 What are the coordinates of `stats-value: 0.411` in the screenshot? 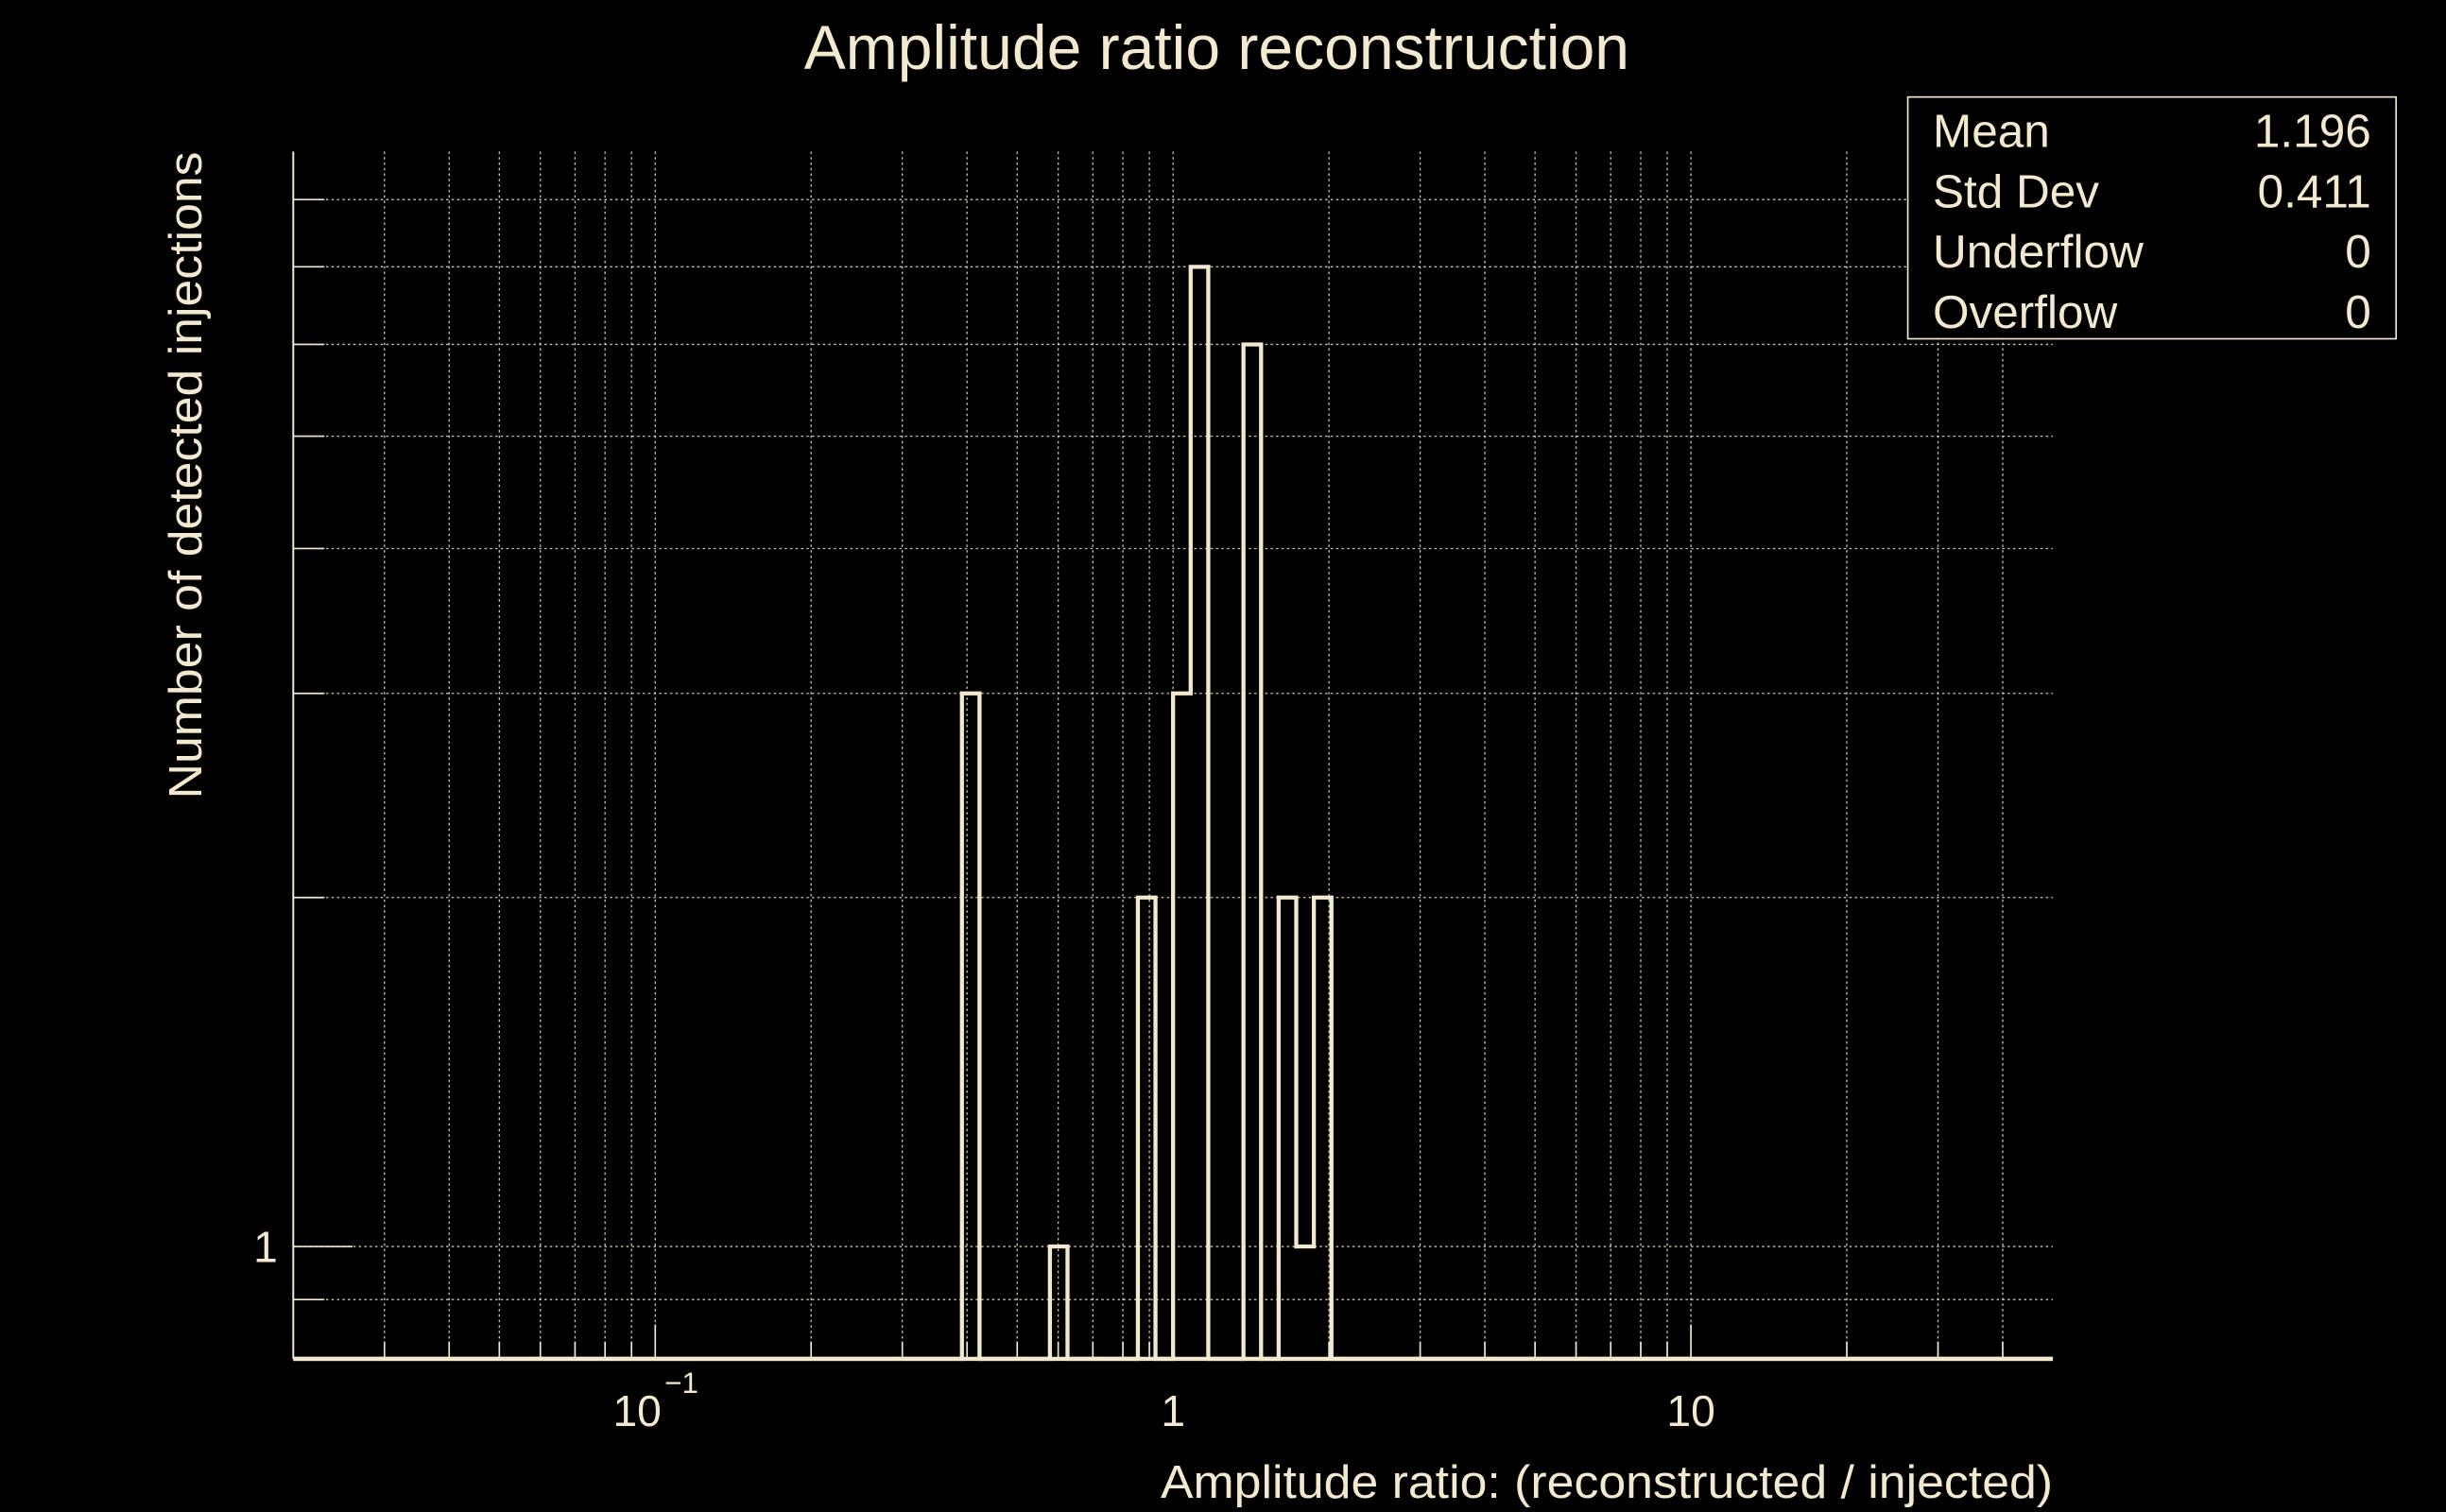 It's located at (2314, 191).